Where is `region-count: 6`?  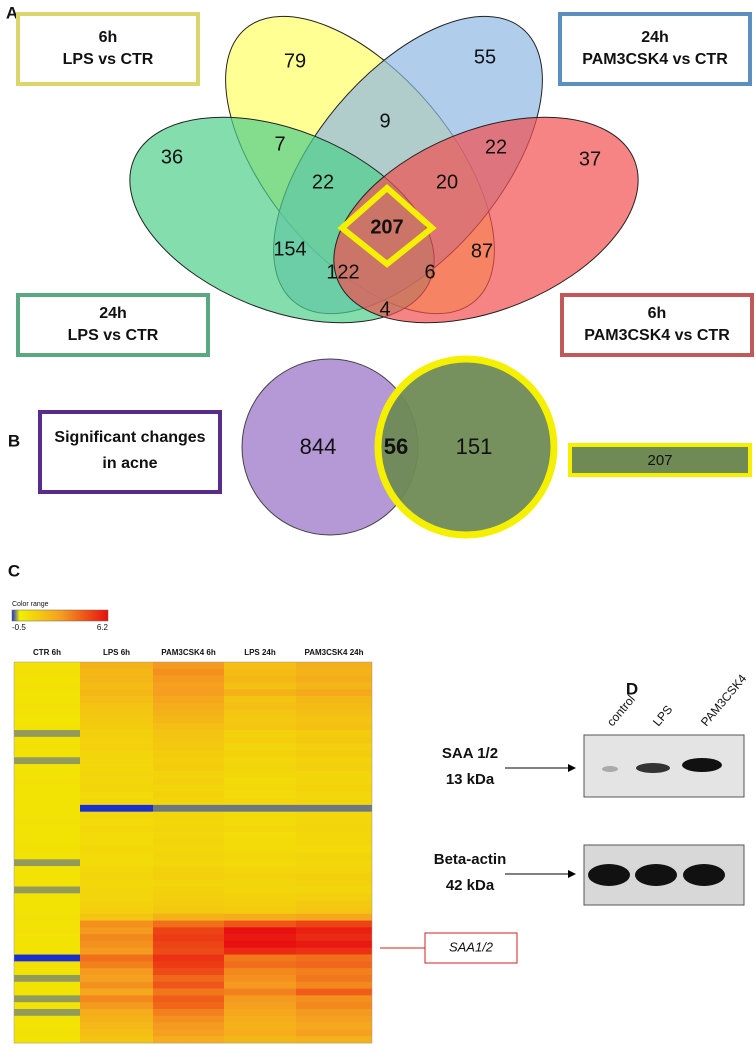 region-count: 6 is located at coordinates (429, 272).